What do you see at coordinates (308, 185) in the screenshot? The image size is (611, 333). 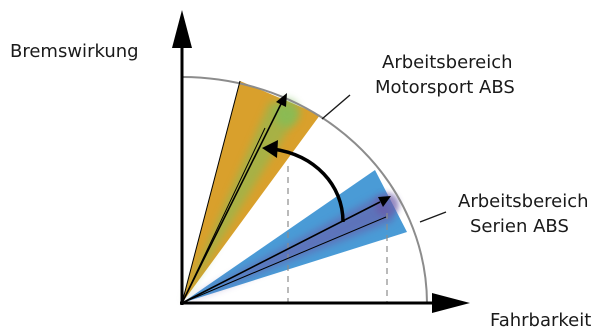 I see `transition-arc-arrow` at bounding box center [308, 185].